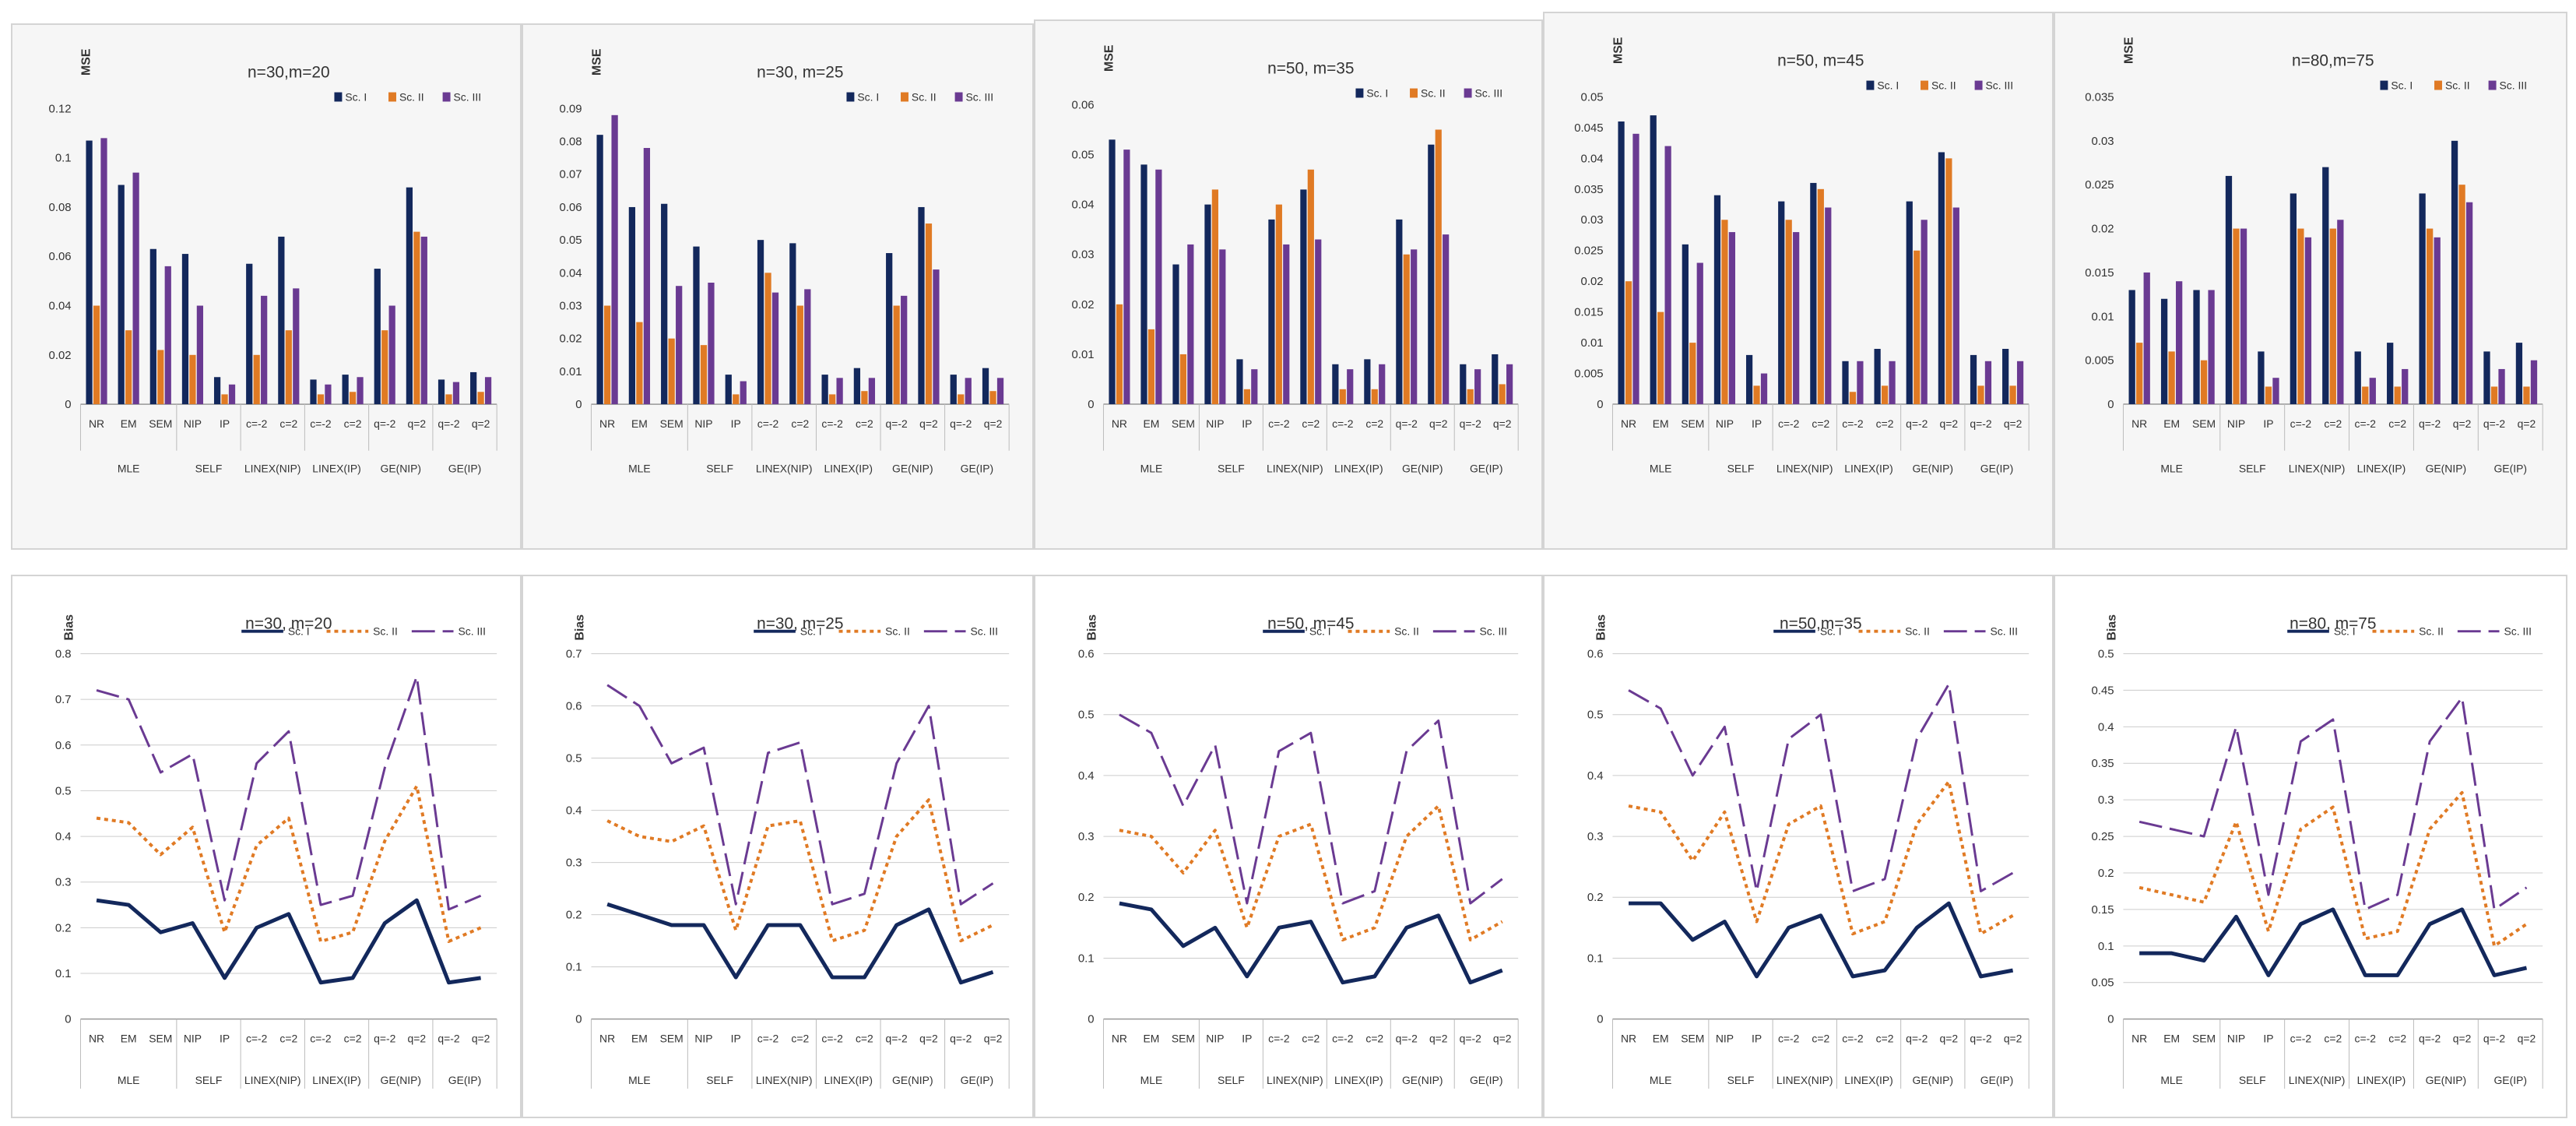 Image resolution: width=2576 pixels, height=1126 pixels. What do you see at coordinates (2100, 362) in the screenshot?
I see `y-tick-label: 0.005` at bounding box center [2100, 362].